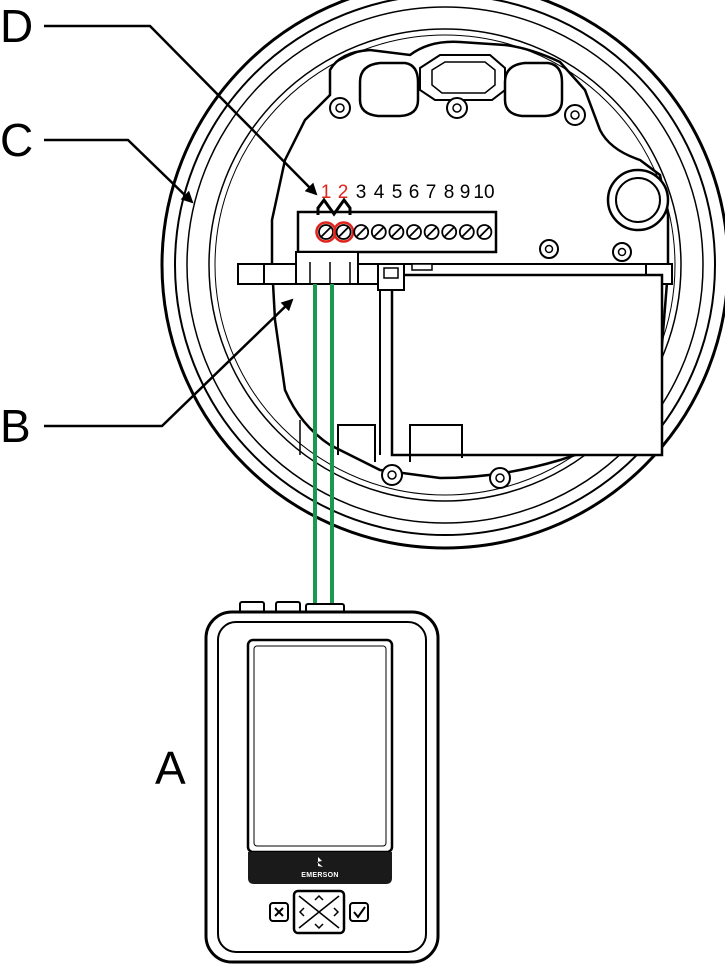 The height and width of the screenshot is (965, 725). I want to click on navigation-pad, so click(319, 912).